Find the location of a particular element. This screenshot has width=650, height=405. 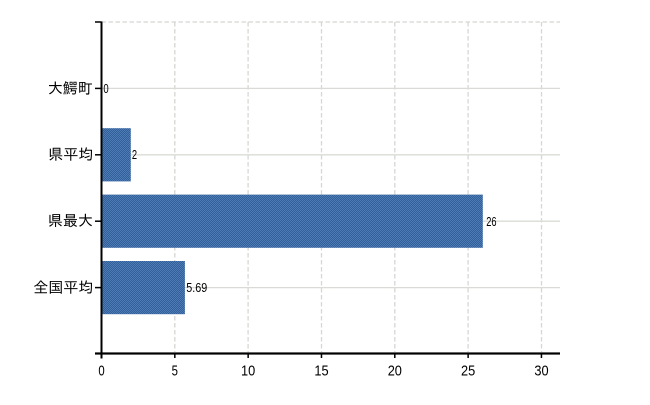

svg-text: 5.69 is located at coordinates (196, 288).